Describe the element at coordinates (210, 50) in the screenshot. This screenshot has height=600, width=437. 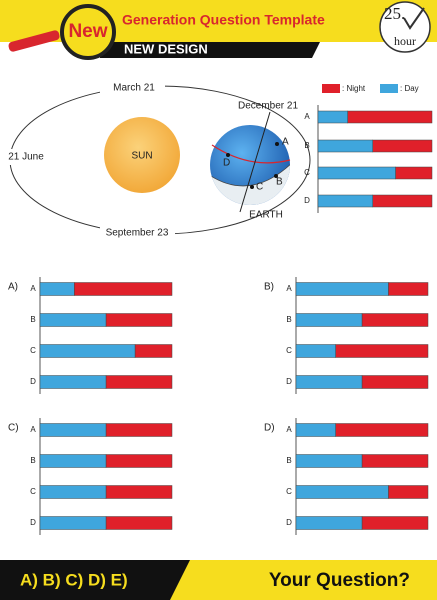
I see `subtitle-band` at that location.